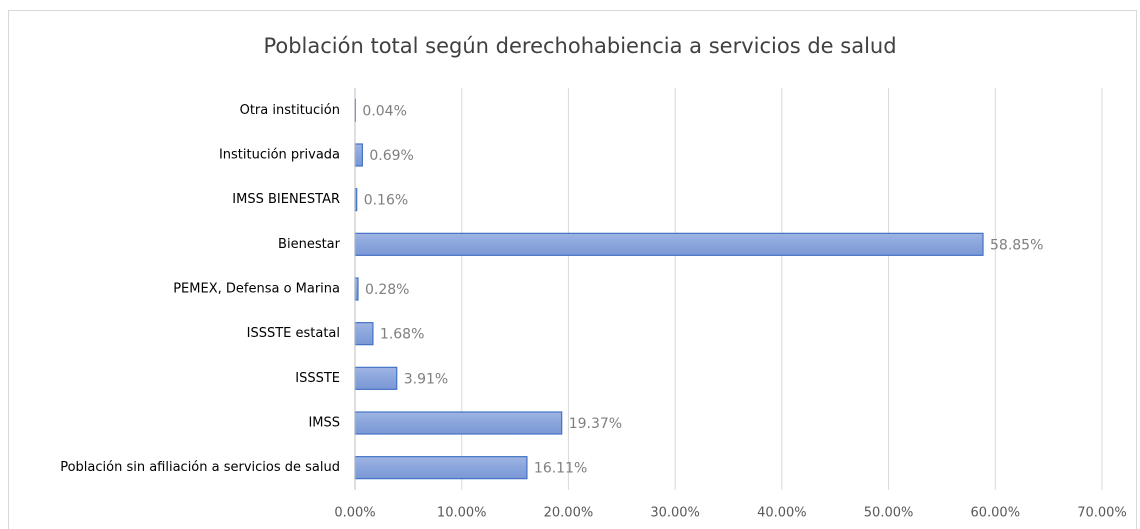 Image resolution: width=1140 pixels, height=529 pixels. Describe the element at coordinates (293, 333) in the screenshot. I see `y-tick-label: ISSSTE estatal` at that location.